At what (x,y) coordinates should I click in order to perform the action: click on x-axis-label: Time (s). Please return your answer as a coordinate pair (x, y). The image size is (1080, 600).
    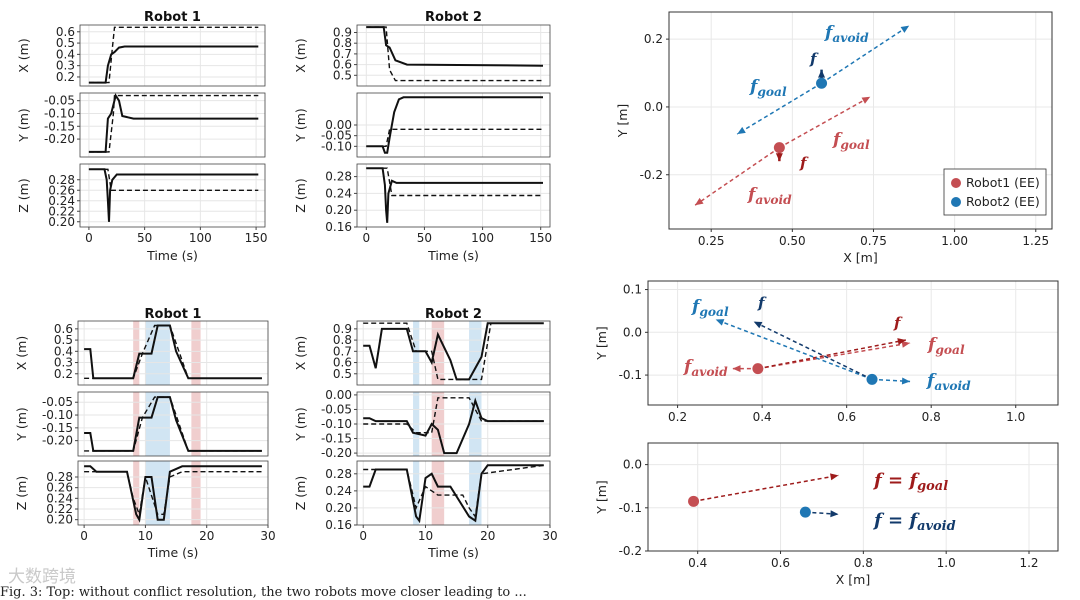
    Looking at the image, I should click on (453, 552).